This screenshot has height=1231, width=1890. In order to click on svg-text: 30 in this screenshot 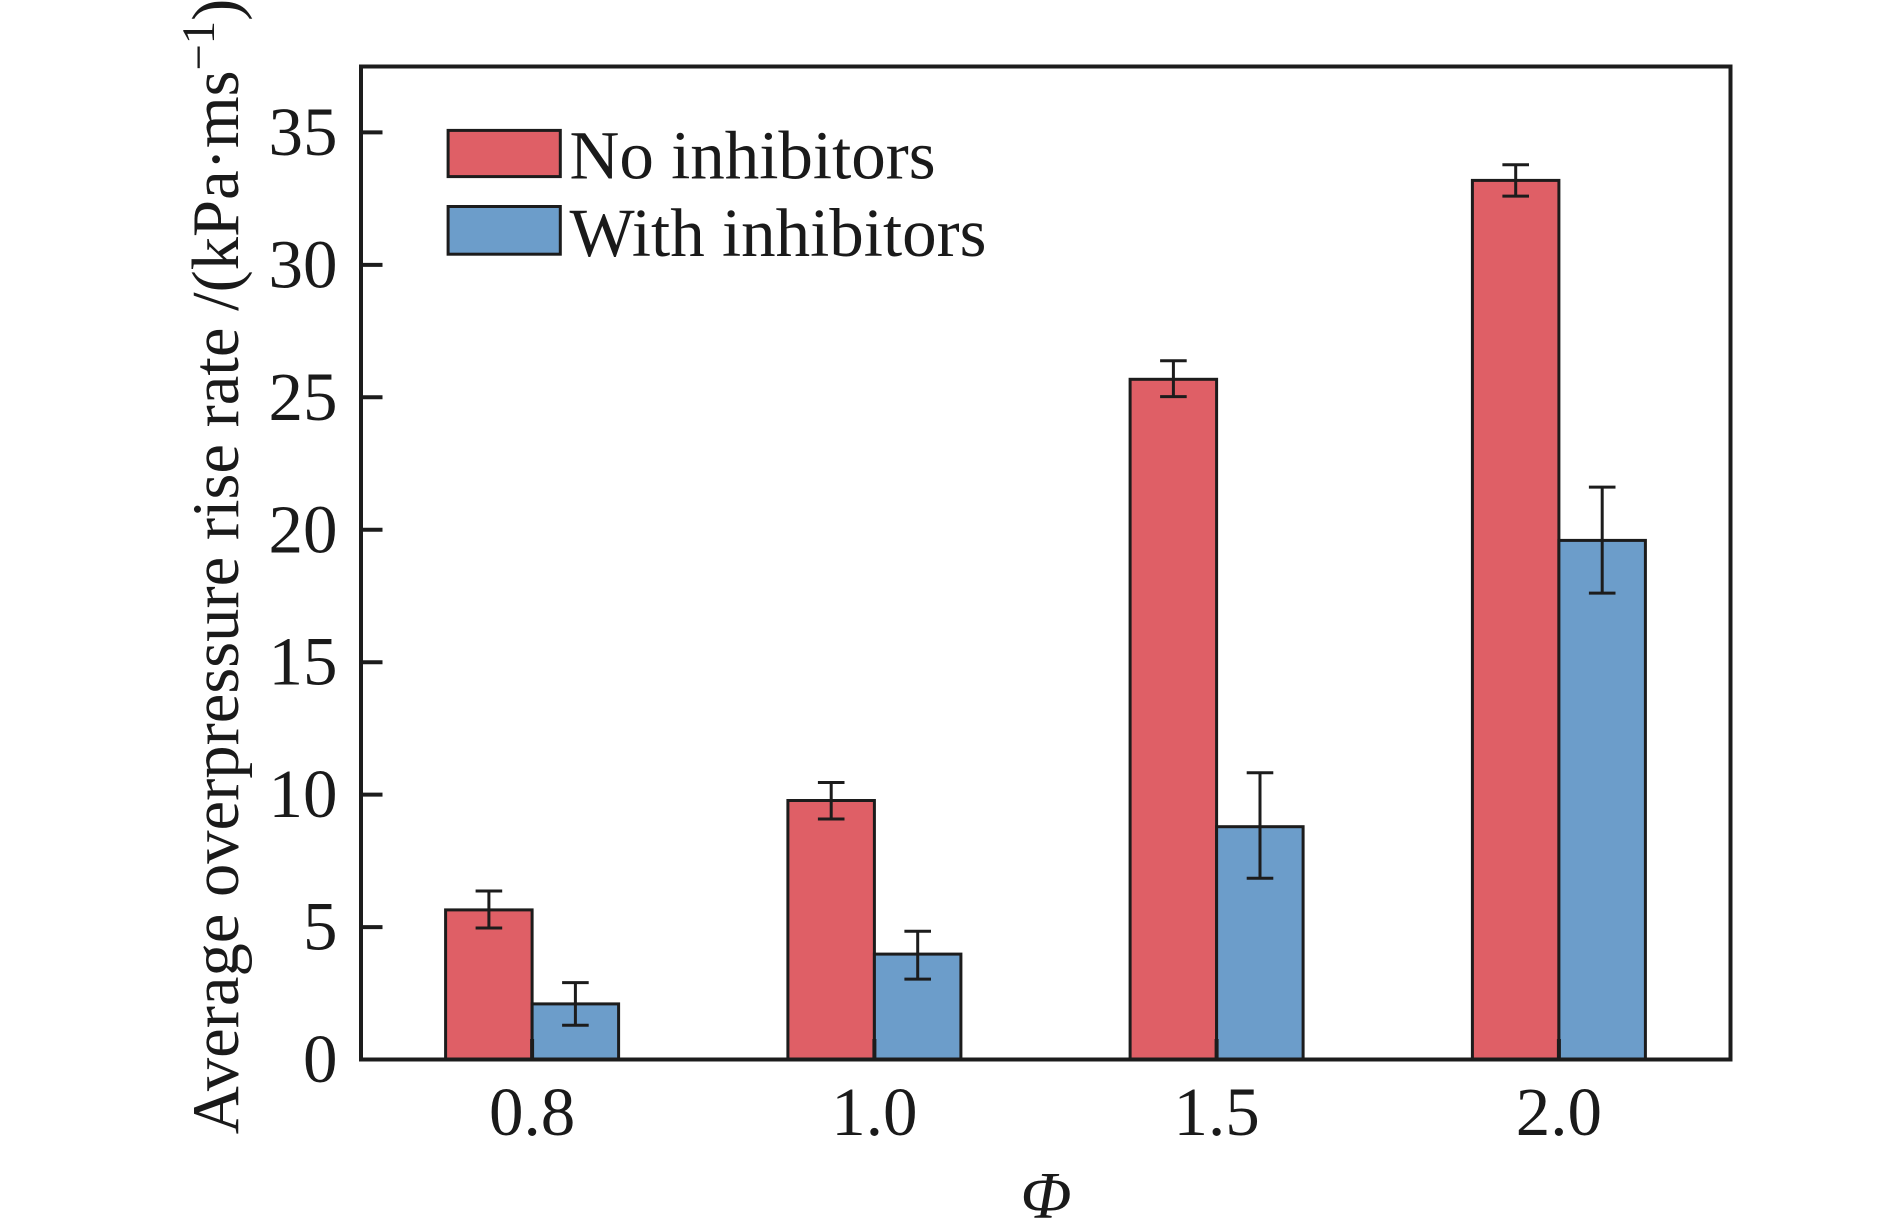, I will do `click(303, 264)`.